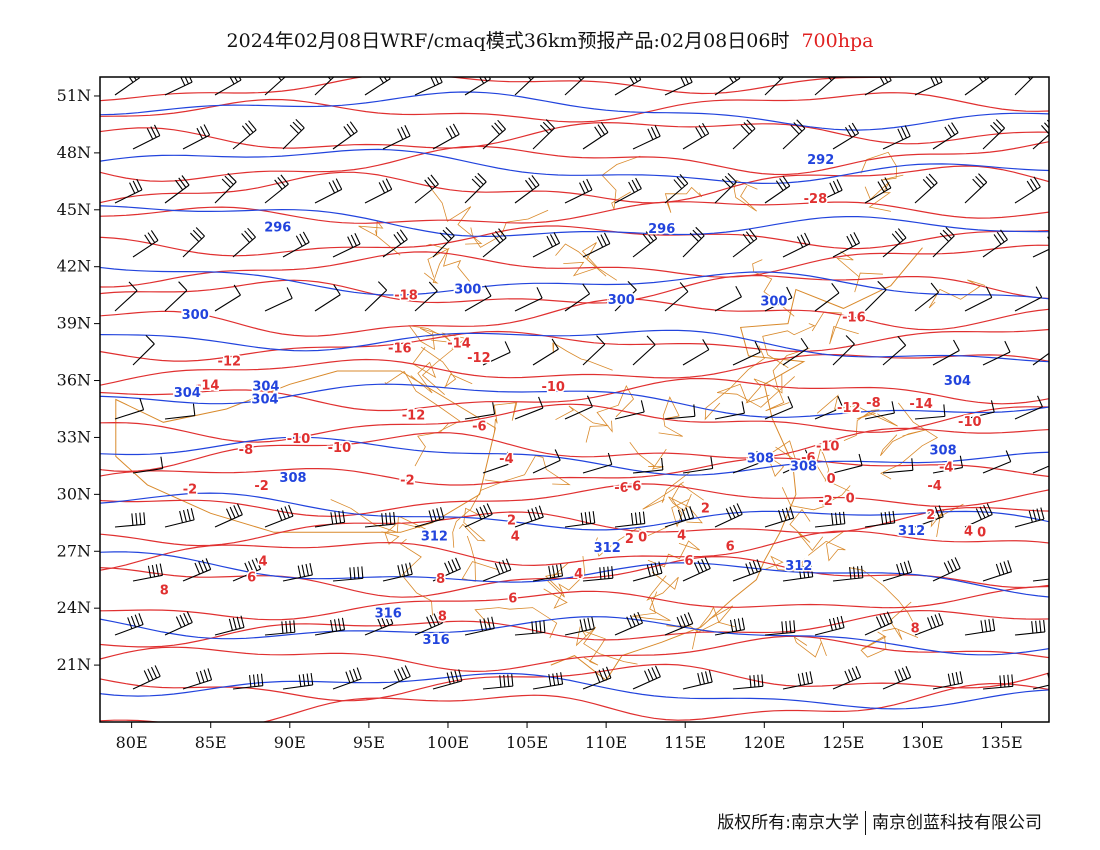 Image resolution: width=1100 pixels, height=850 pixels. I want to click on temperature-label: -2, so click(261, 486).